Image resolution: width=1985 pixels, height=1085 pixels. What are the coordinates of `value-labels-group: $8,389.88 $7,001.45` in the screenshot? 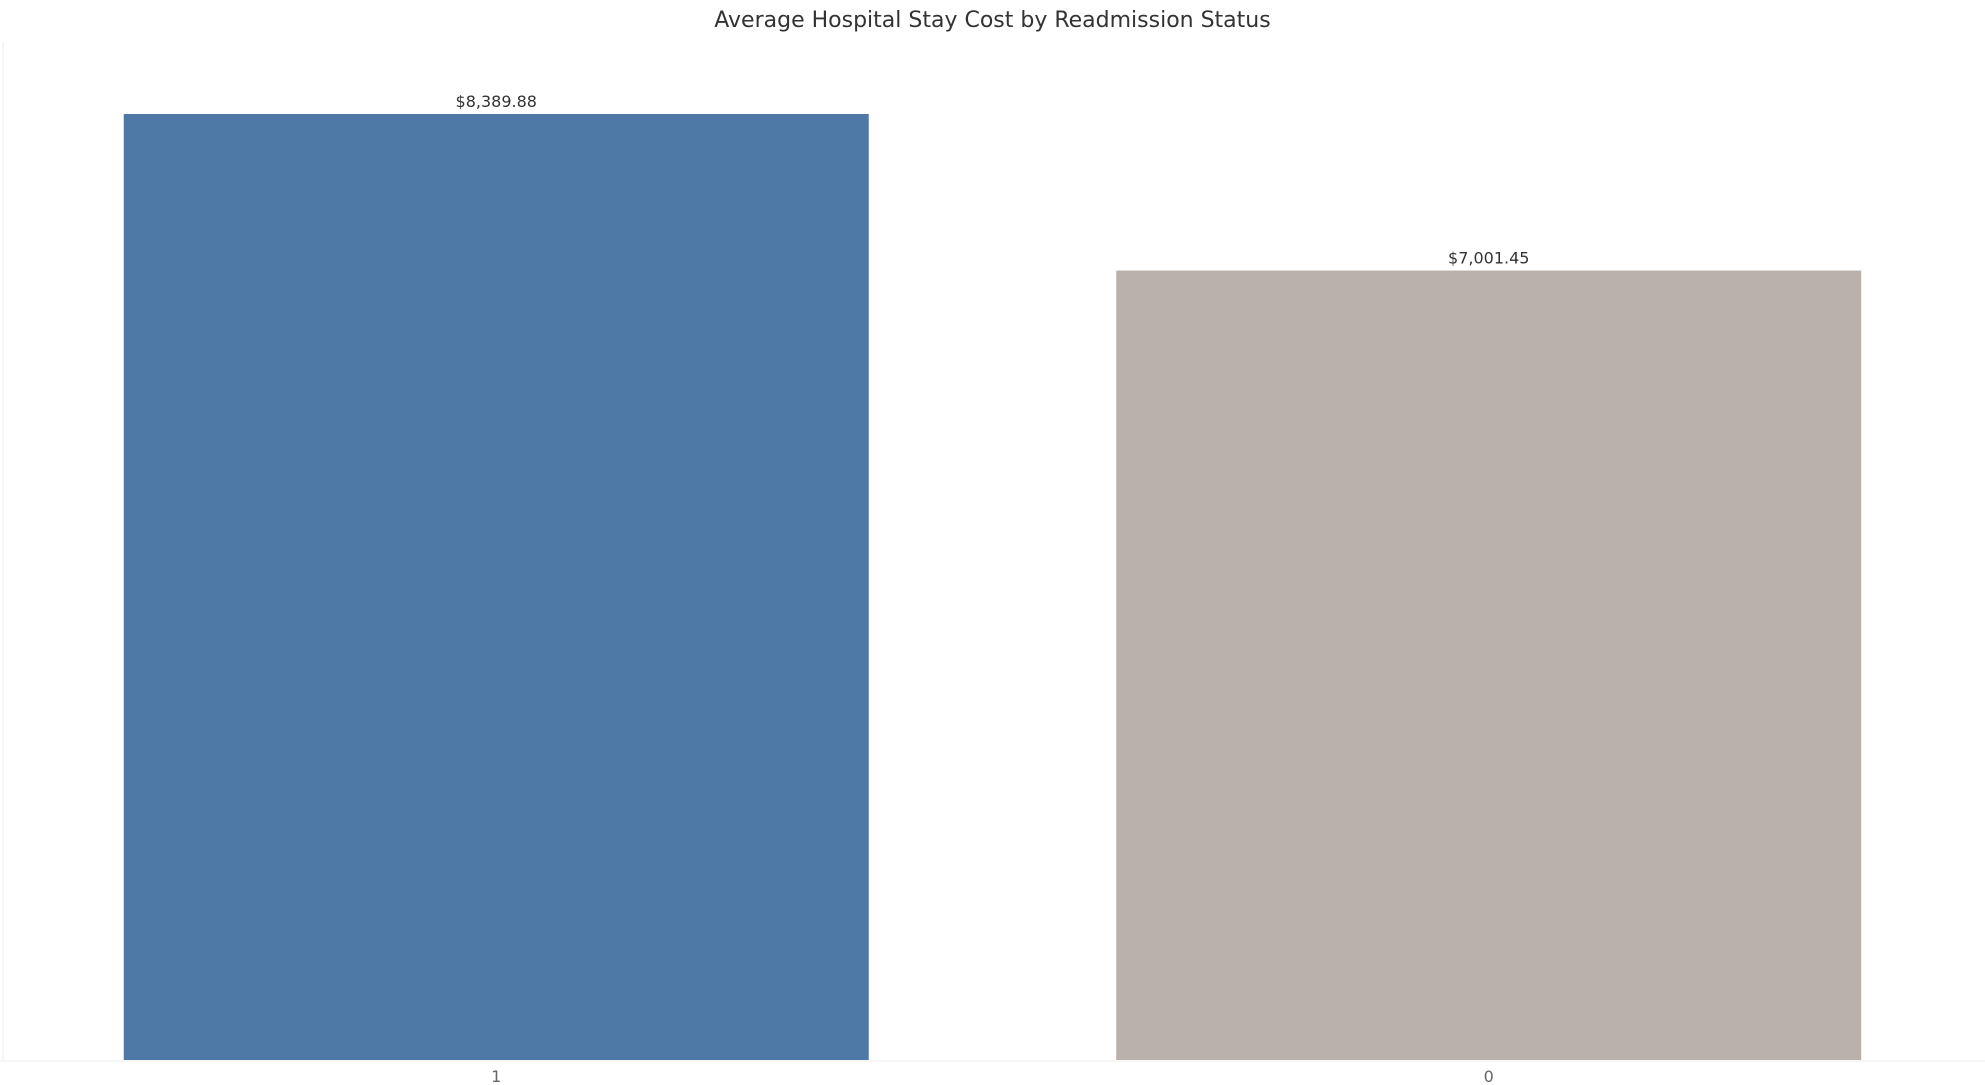 It's located at (993, 180).